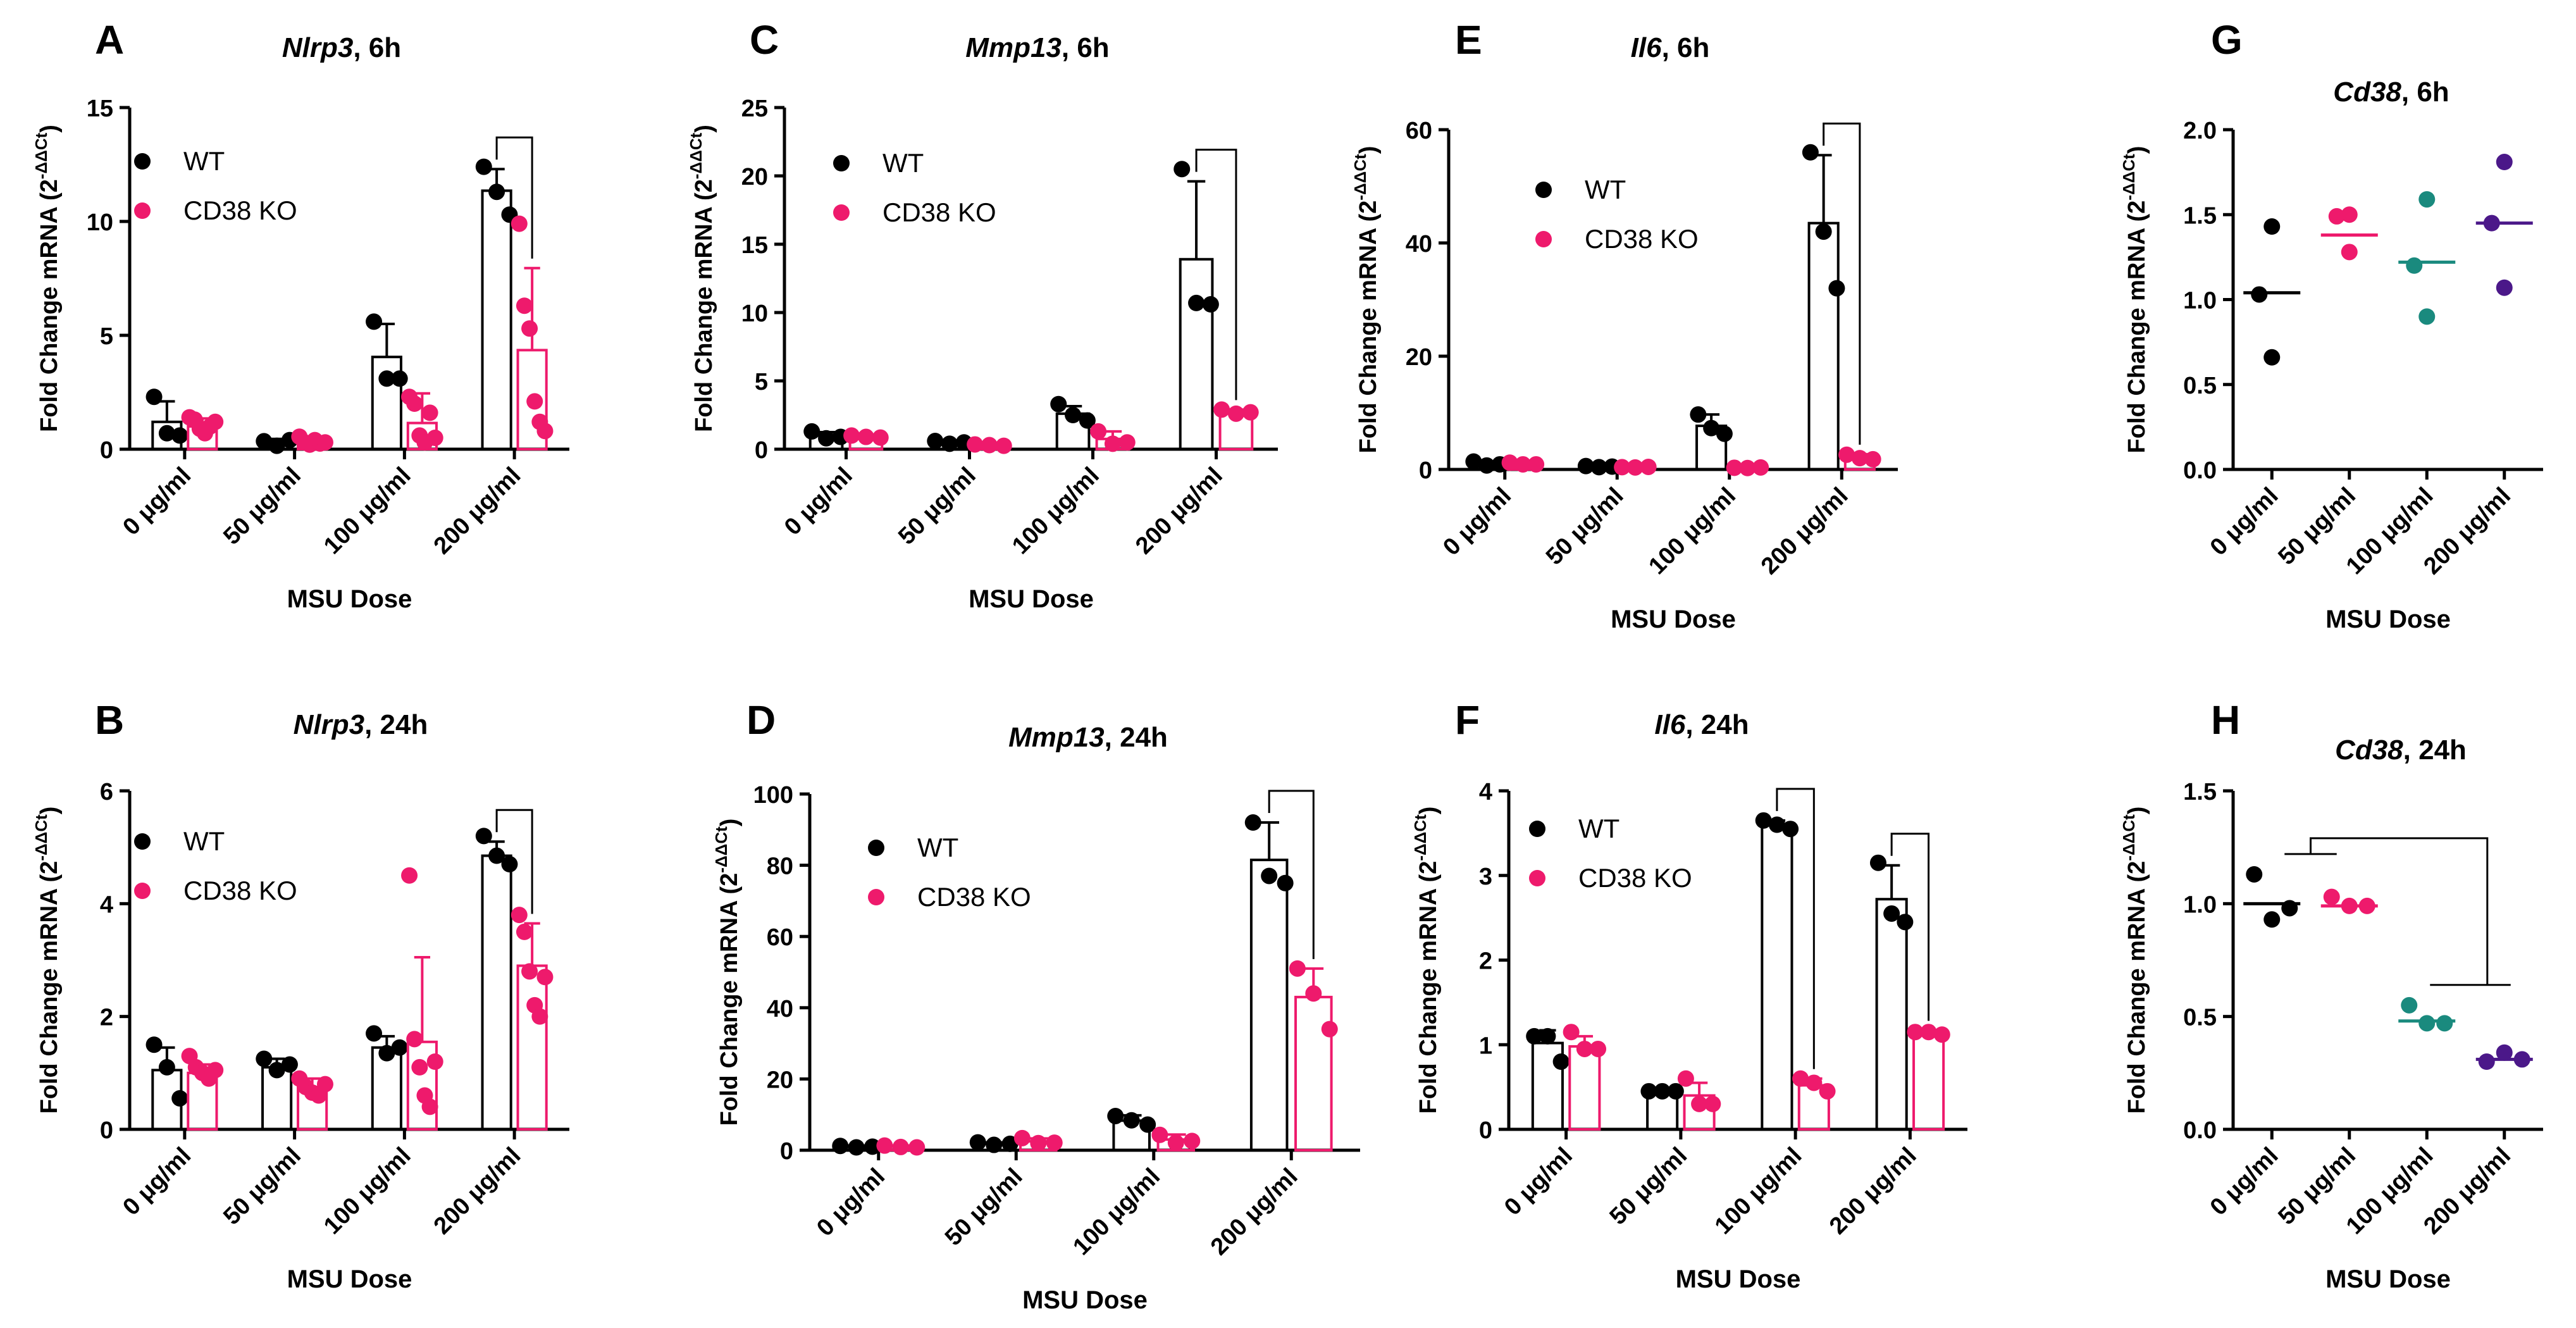  I want to click on y-tick-label: 2, so click(1486, 962).